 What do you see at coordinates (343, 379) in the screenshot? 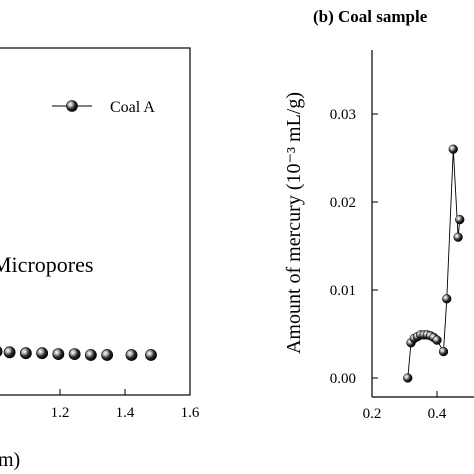
I see `panel-b-y-tick-label: 0.00` at bounding box center [343, 379].